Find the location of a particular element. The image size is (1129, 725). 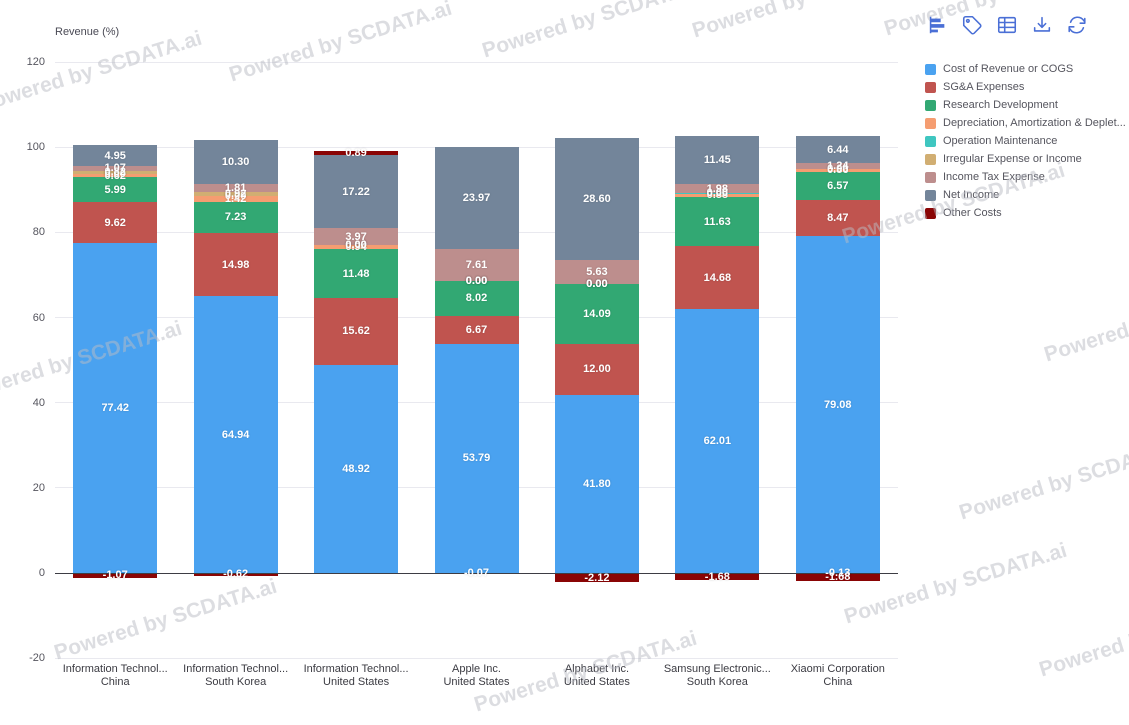

y-tick-label: 60 is located at coordinates (38, 317).